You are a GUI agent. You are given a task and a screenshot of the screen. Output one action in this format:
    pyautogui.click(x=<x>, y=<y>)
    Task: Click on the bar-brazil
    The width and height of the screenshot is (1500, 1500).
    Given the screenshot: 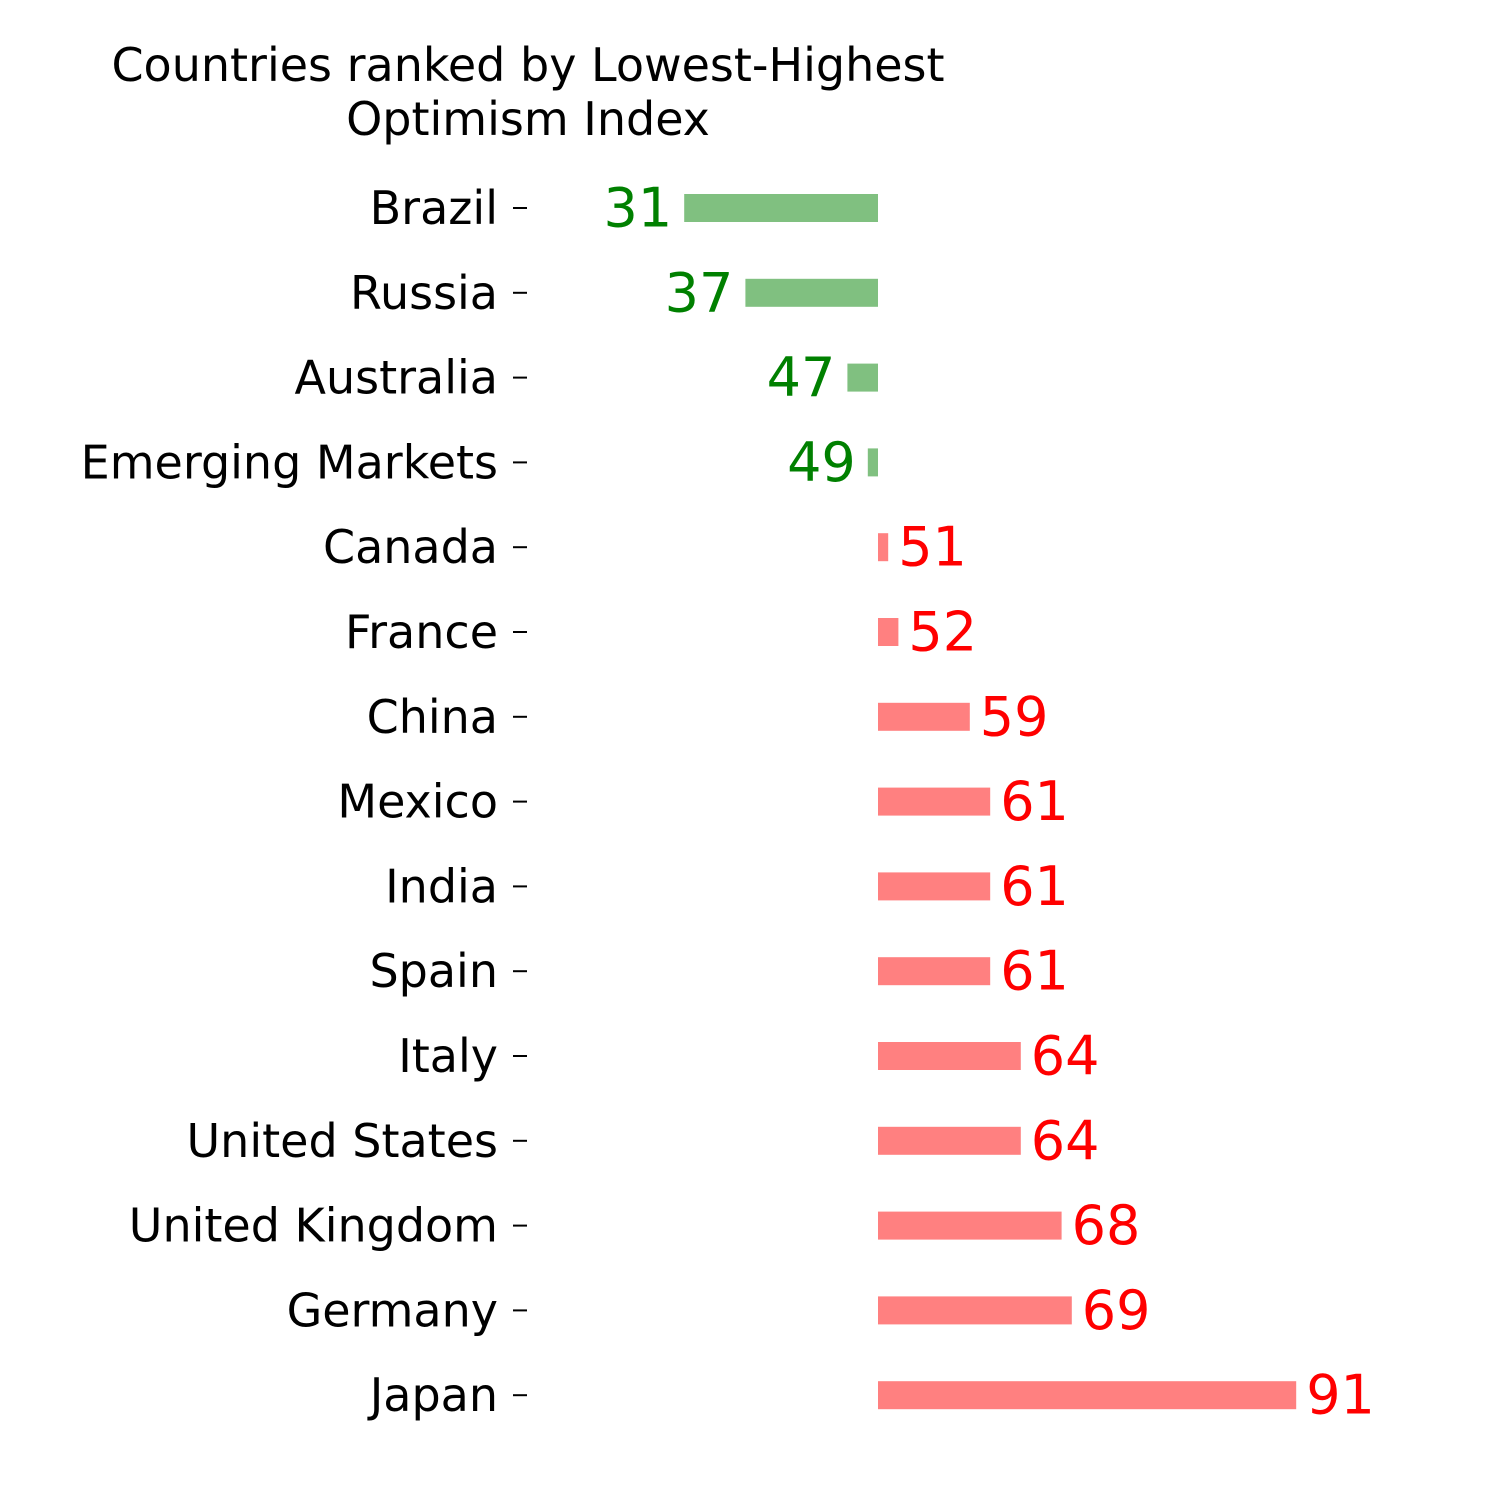 What is the action you would take?
    pyautogui.click(x=781, y=208)
    